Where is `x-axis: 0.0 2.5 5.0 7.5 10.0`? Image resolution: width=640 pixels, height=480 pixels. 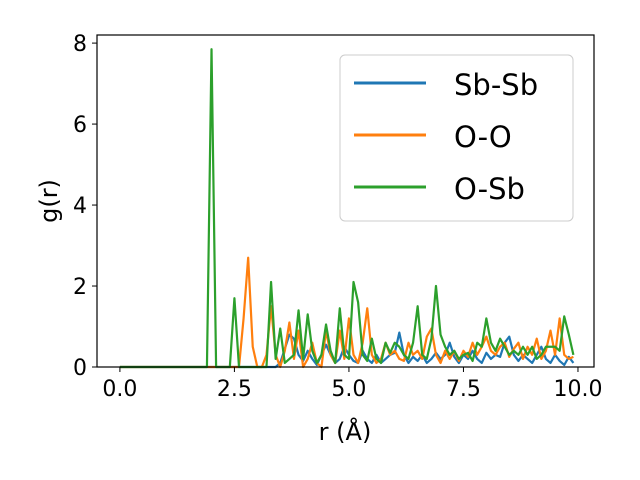 x-axis: 0.0 2.5 5.0 7.5 10.0 is located at coordinates (352, 384).